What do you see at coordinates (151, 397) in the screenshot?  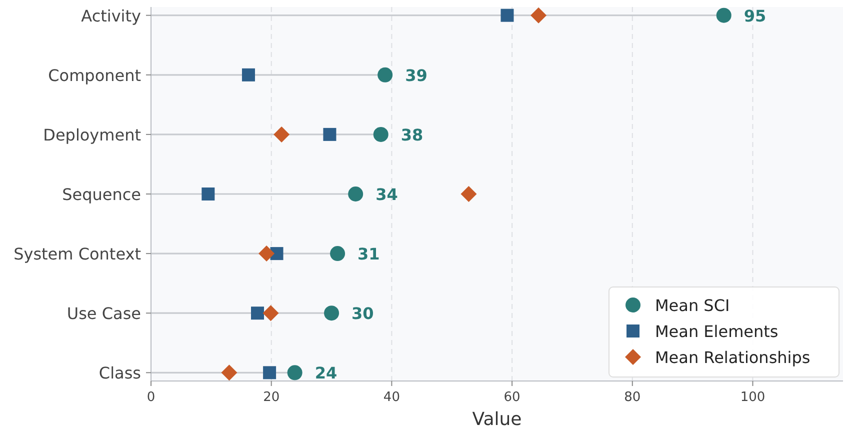 I see `x-tick-label: 0` at bounding box center [151, 397].